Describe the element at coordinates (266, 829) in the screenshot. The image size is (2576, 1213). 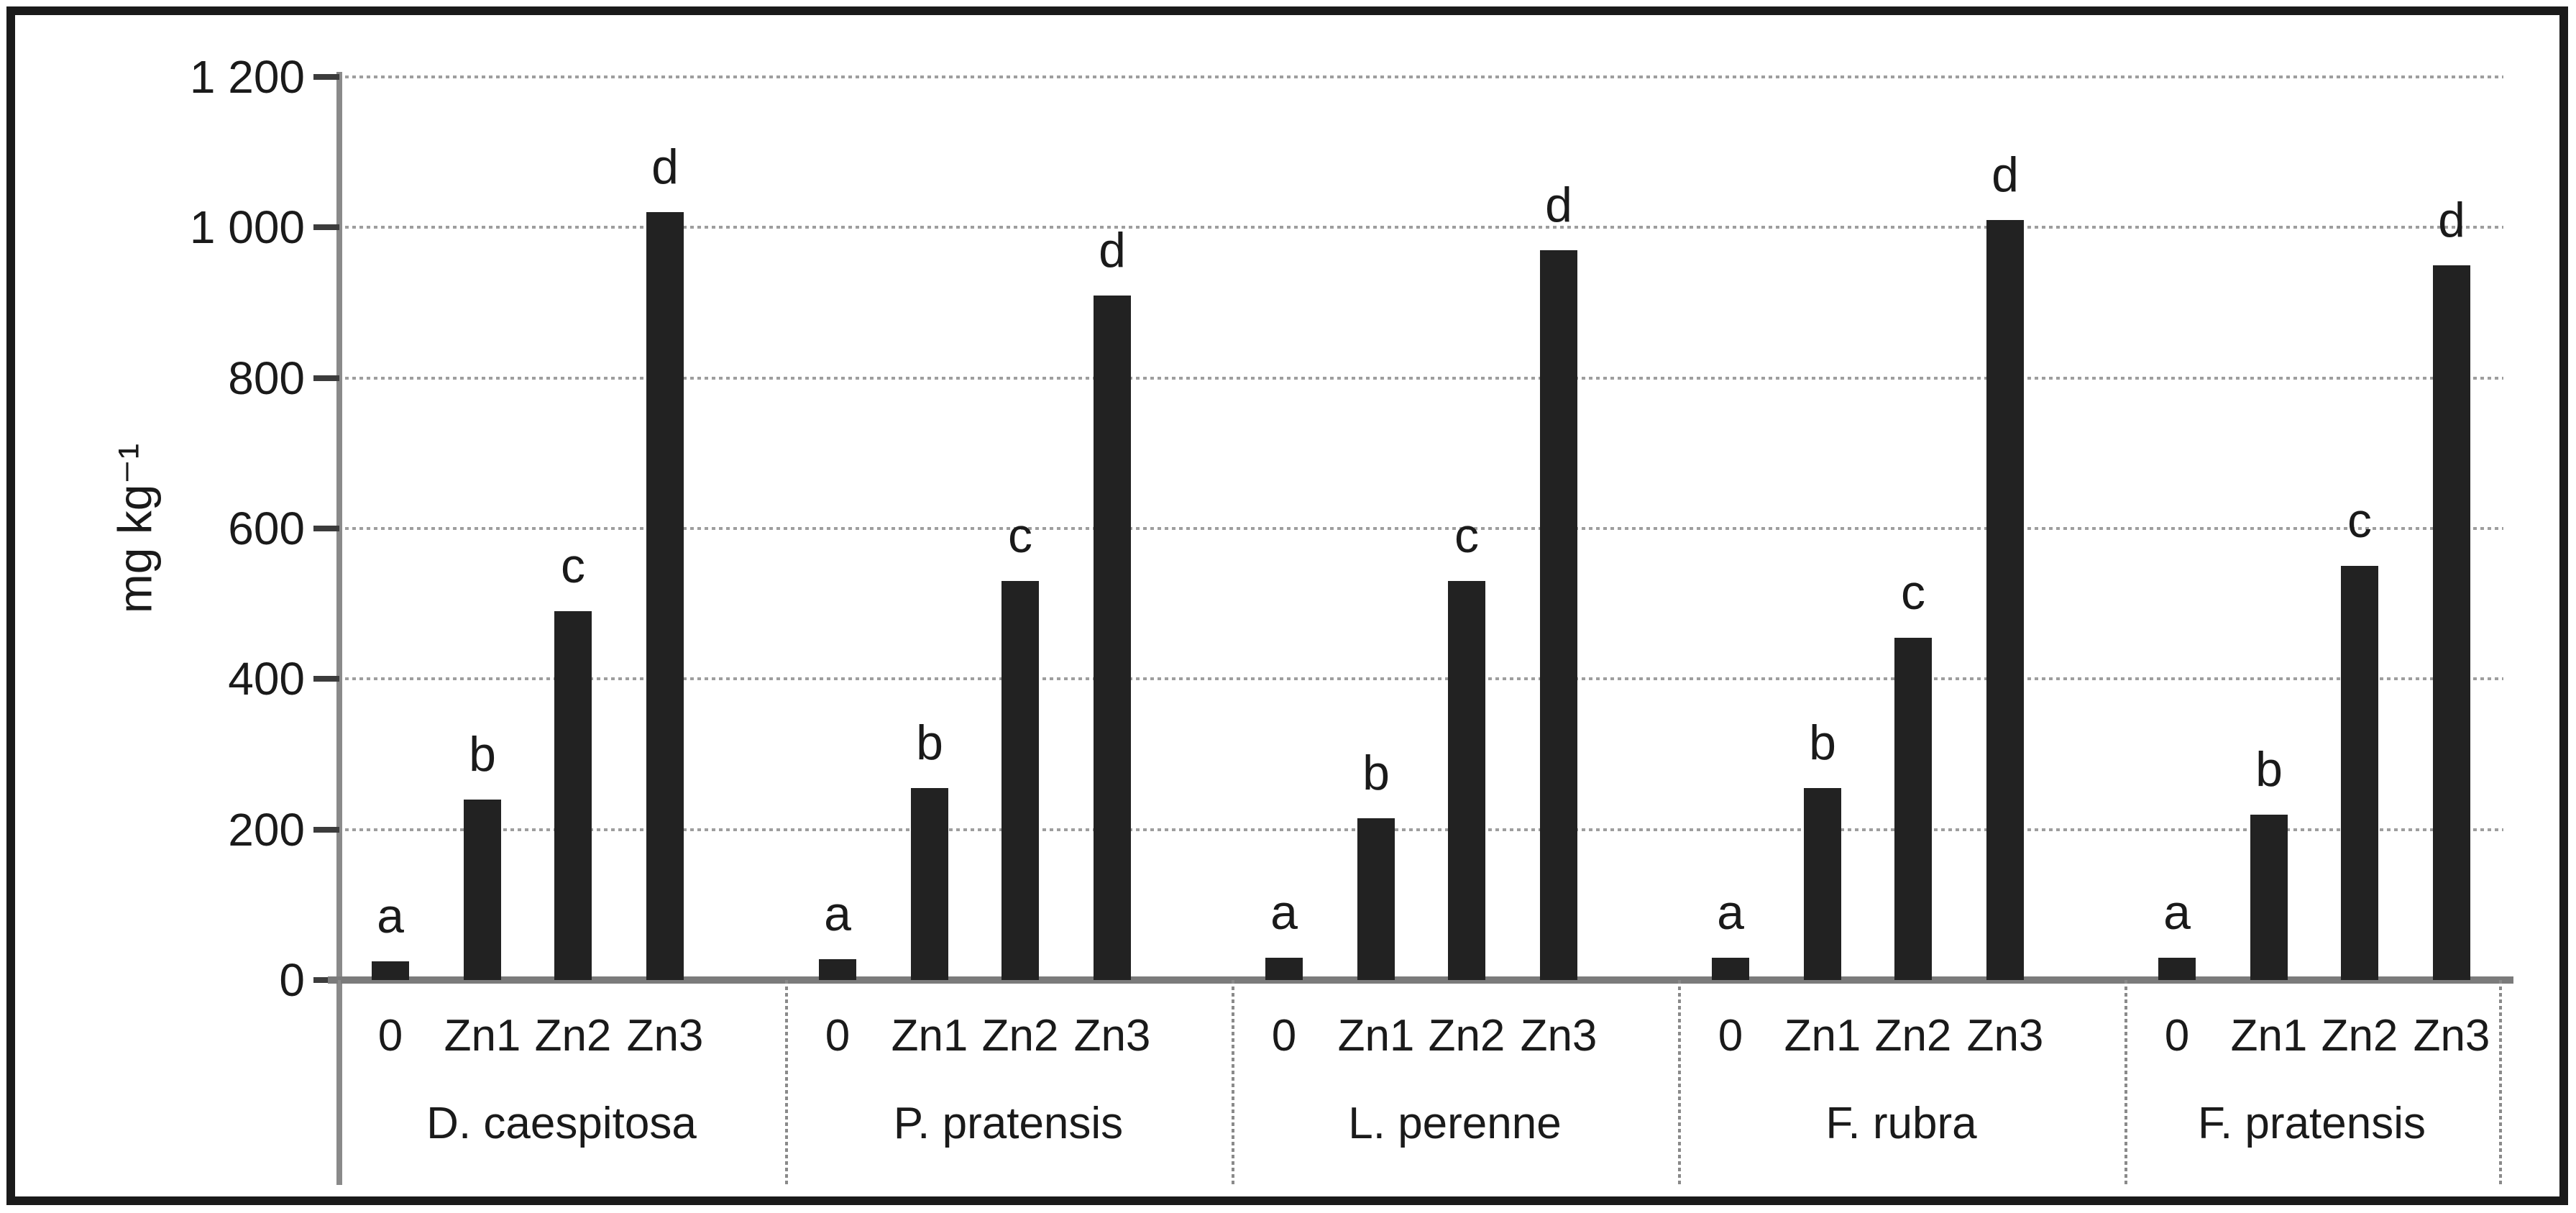
I see `y-tick-label: 200` at that location.